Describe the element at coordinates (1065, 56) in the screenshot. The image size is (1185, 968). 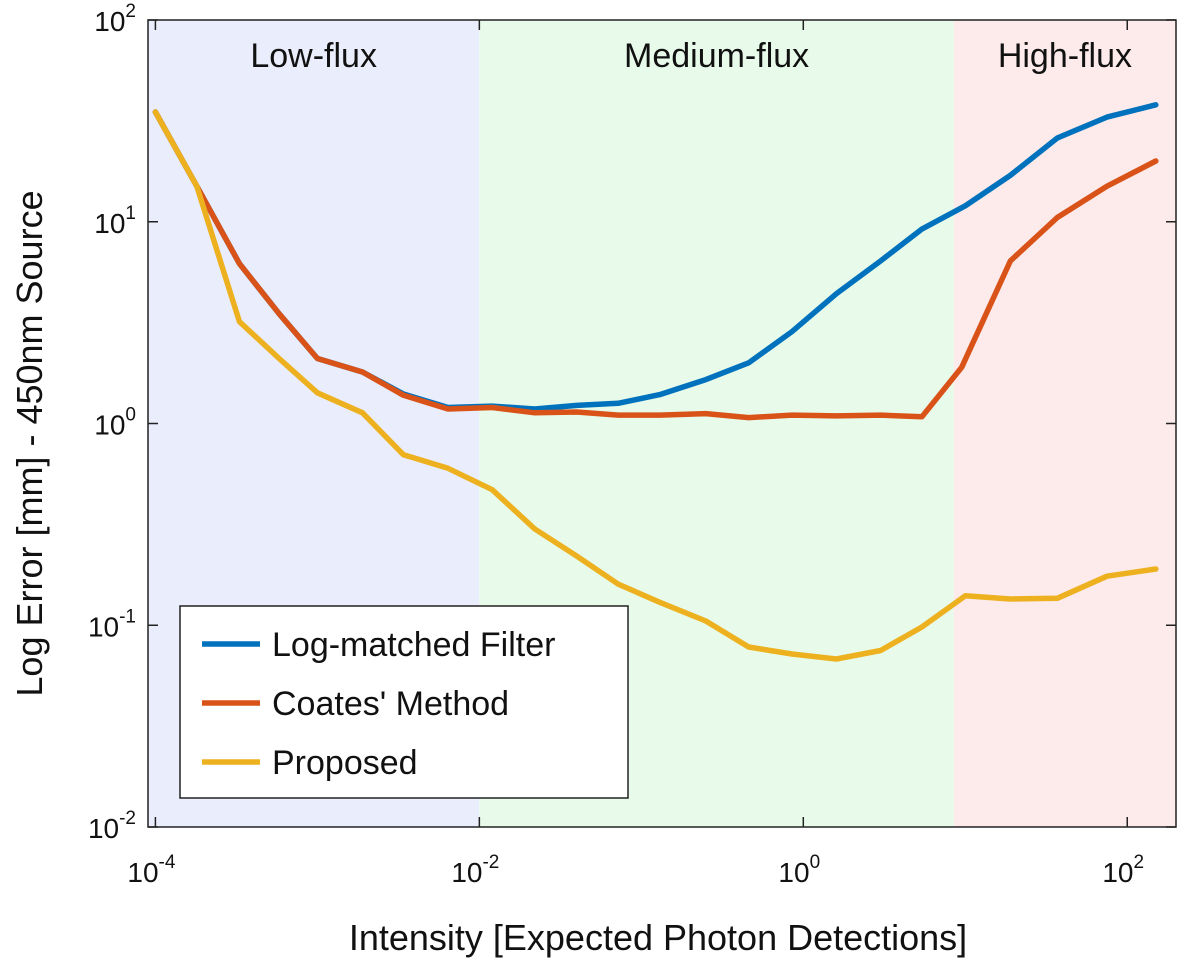
I see `region-label-2: High-flux` at that location.